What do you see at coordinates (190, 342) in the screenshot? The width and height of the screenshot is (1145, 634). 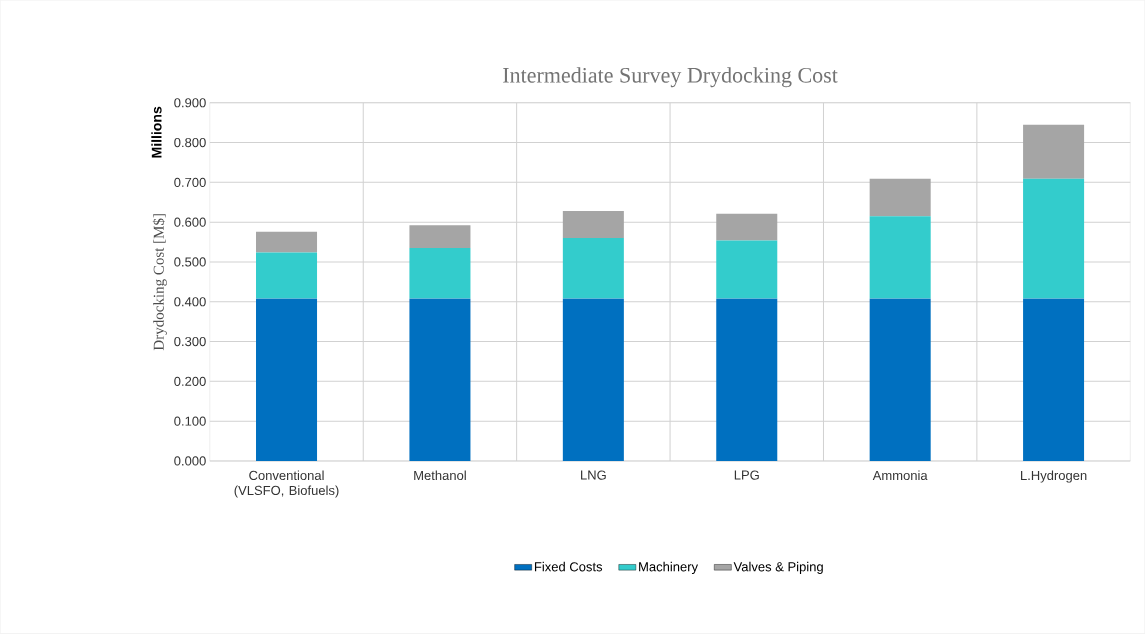 I see `y-tick-label: 0.300` at bounding box center [190, 342].